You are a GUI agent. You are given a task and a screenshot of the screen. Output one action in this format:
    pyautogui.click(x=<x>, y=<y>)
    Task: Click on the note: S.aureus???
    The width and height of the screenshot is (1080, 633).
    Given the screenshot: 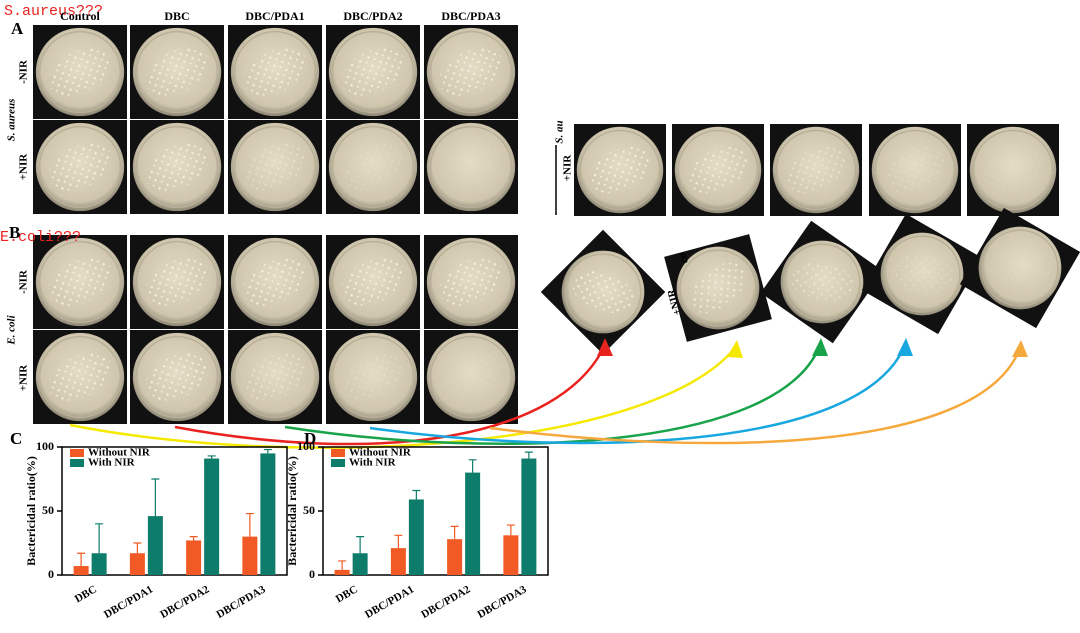 What is the action you would take?
    pyautogui.click(x=53, y=11)
    